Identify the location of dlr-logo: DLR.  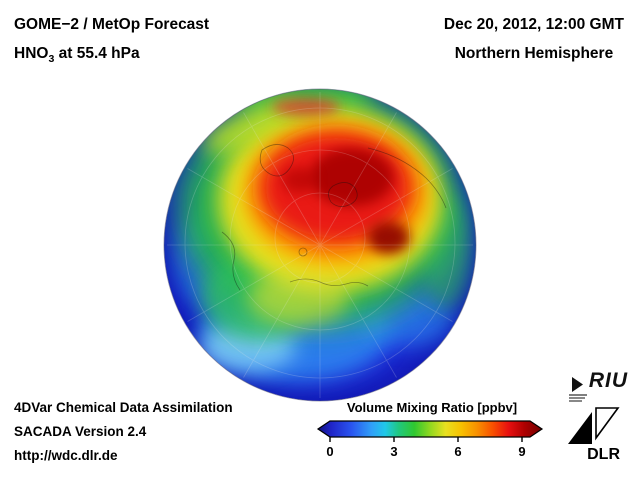
(592, 432).